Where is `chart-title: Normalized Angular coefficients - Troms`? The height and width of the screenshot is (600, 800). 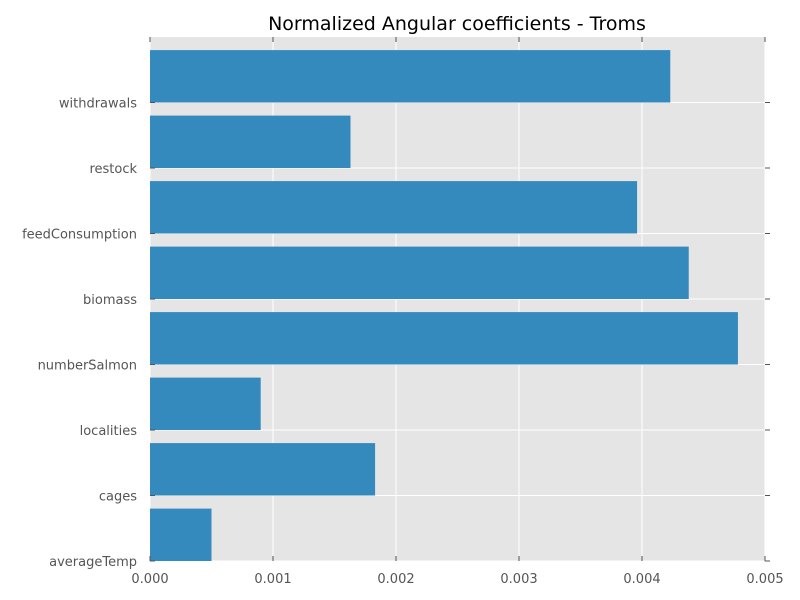 chart-title: Normalized Angular coefficients - Troms is located at coordinates (457, 24).